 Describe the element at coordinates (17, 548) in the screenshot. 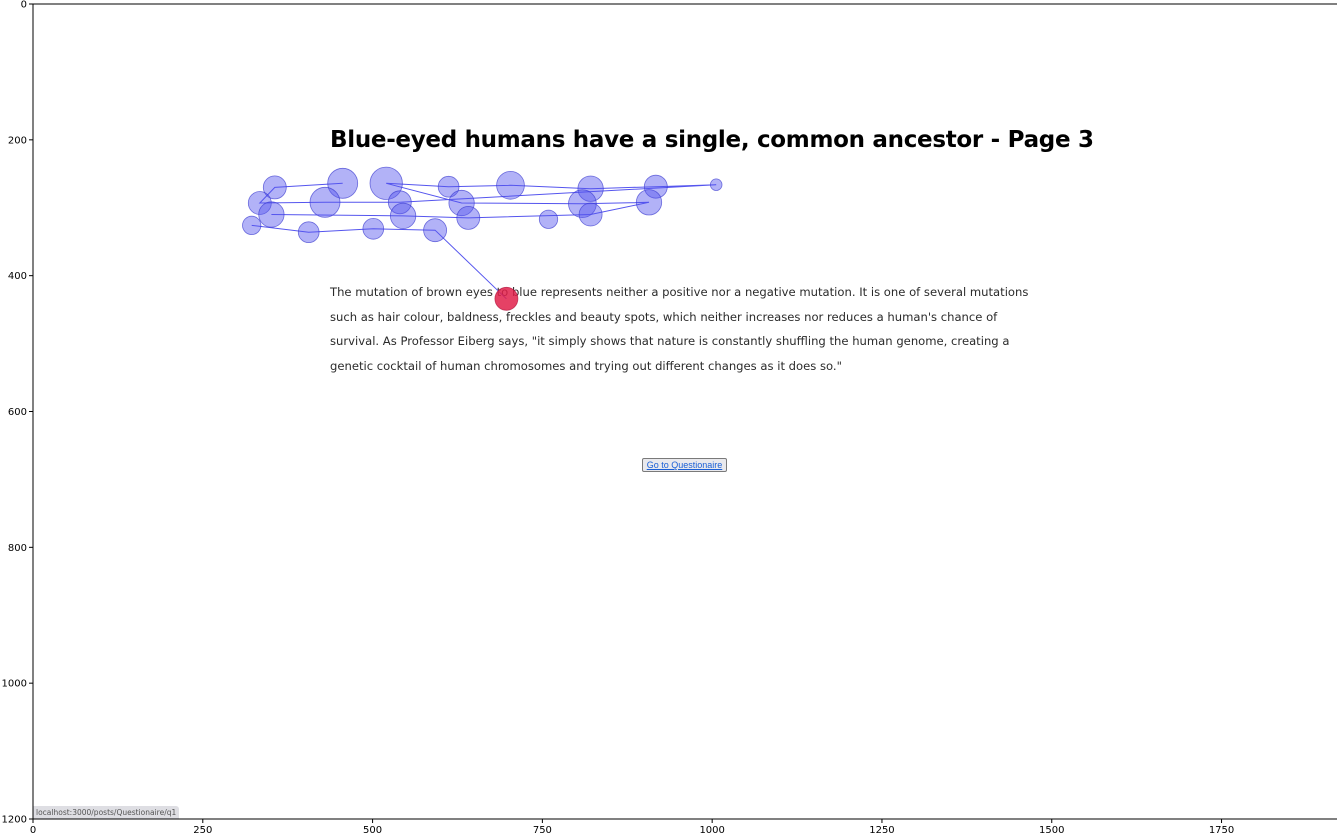

I see `y-tick-label: 800` at that location.